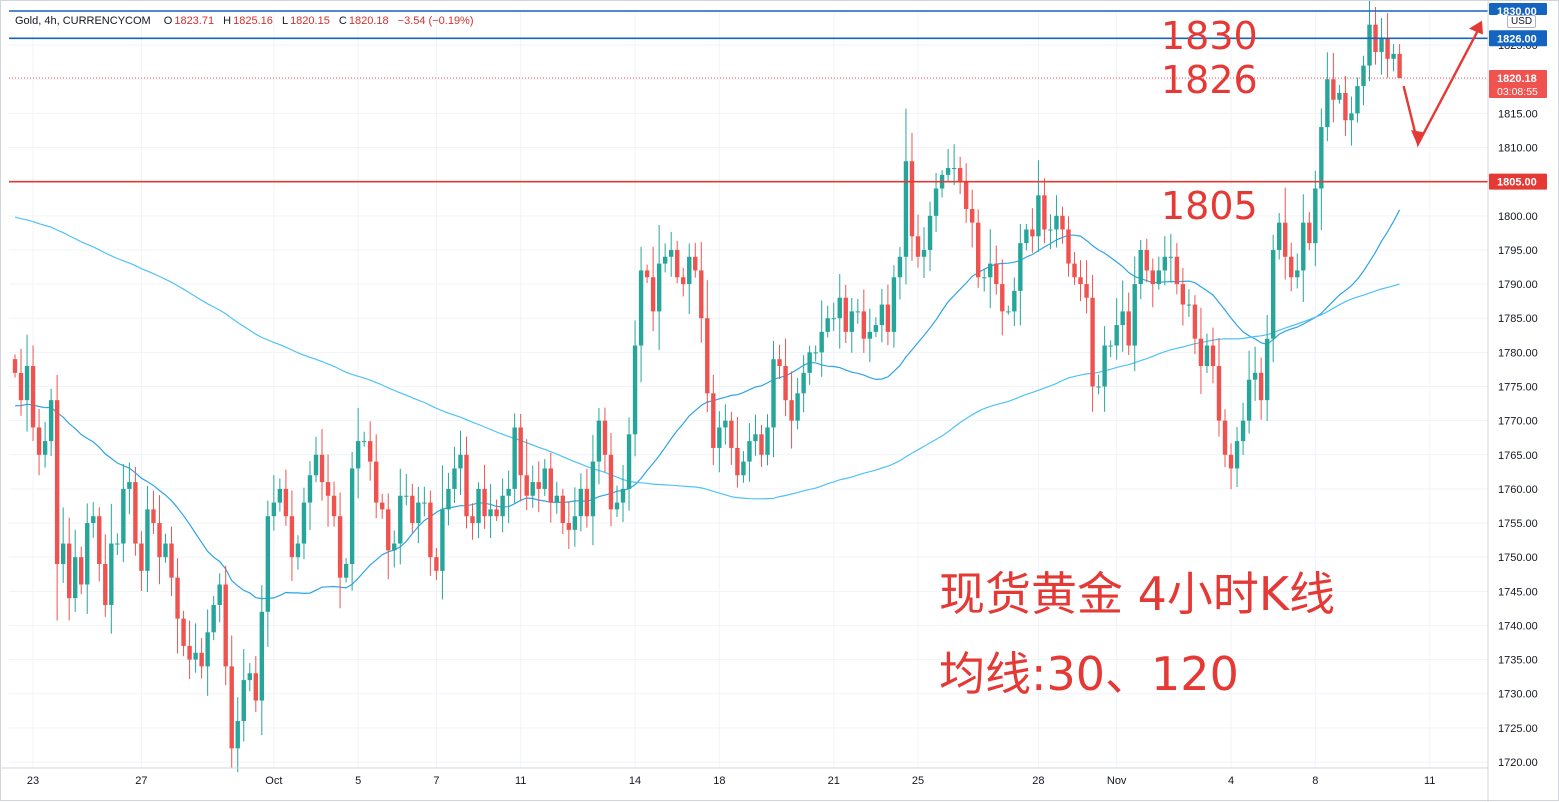 This screenshot has width=1559, height=802. I want to click on symbol-label: Gold, 4h, CURRENCYCOM, so click(83, 21).